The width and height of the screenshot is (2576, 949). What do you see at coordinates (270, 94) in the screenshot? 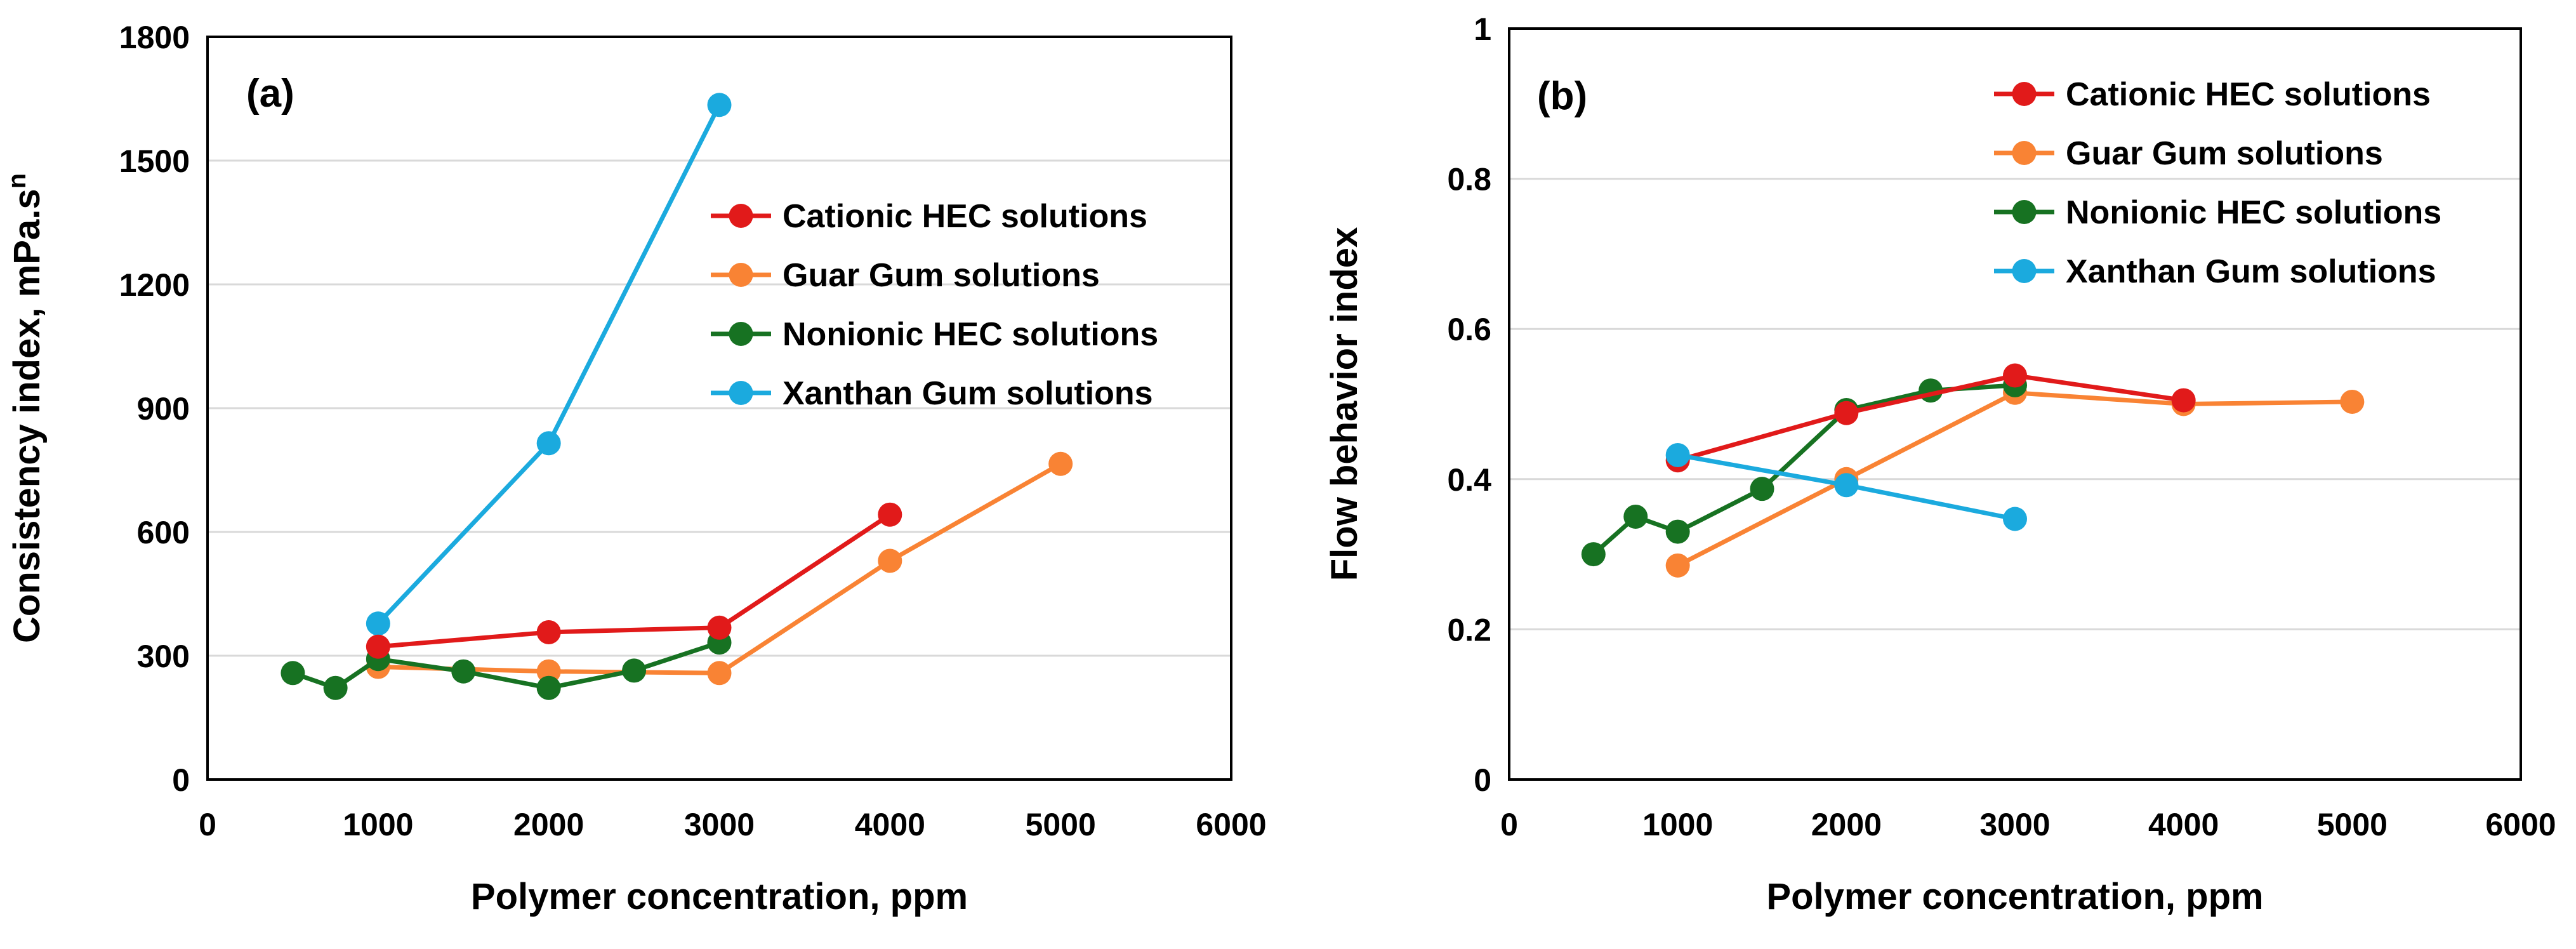
I see `panel-label: (a)` at bounding box center [270, 94].